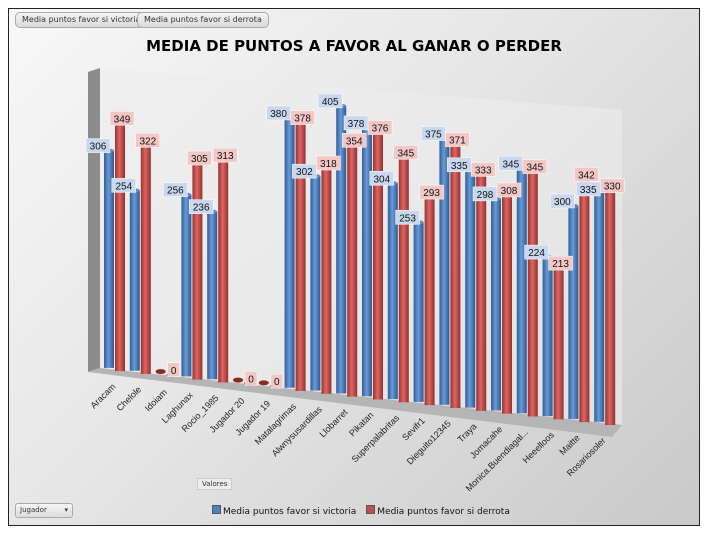  I want to click on data-label: 308, so click(509, 191).